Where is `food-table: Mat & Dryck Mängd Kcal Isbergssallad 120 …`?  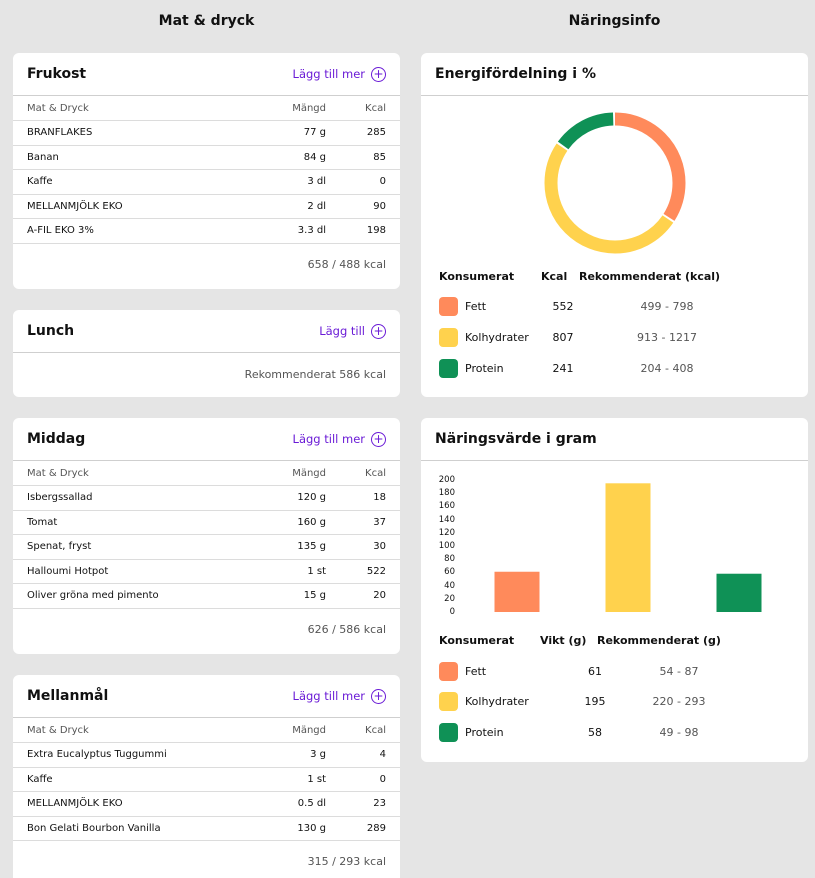
food-table: Mat & Dryck Mängd Kcal Isbergssallad 120 … is located at coordinates (206, 535).